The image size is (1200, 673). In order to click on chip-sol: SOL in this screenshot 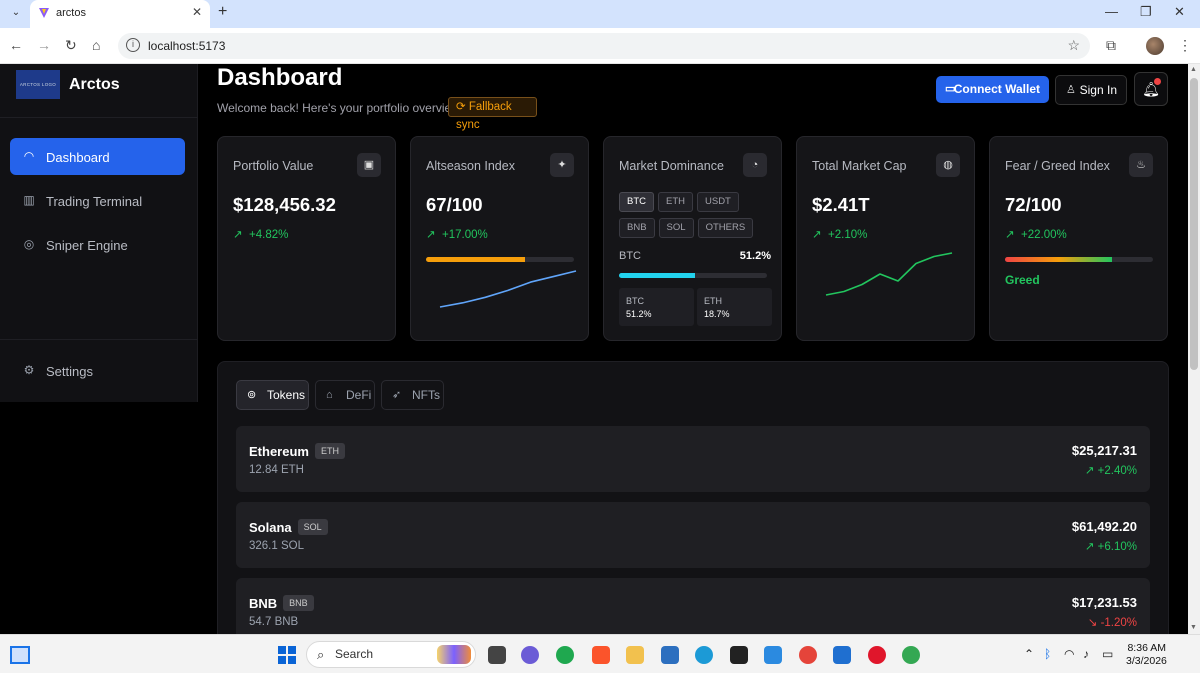, I will do `click(676, 228)`.